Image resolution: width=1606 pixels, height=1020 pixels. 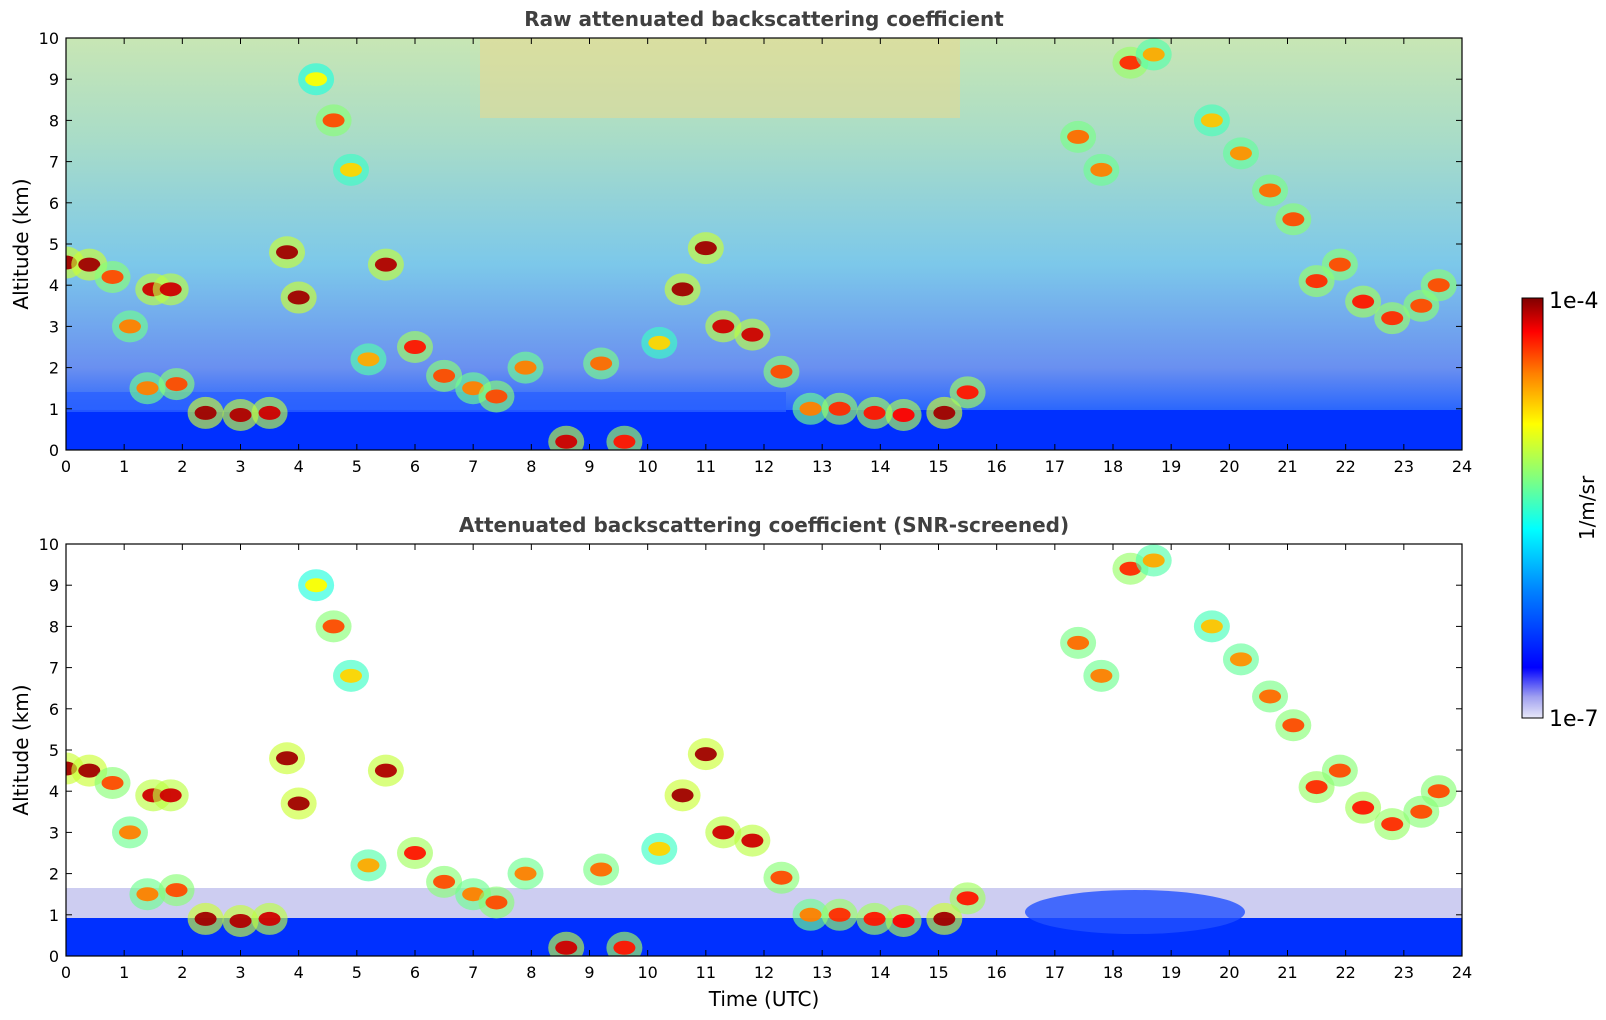 What do you see at coordinates (54, 244) in the screenshot?
I see `y-tick-label: 5` at bounding box center [54, 244].